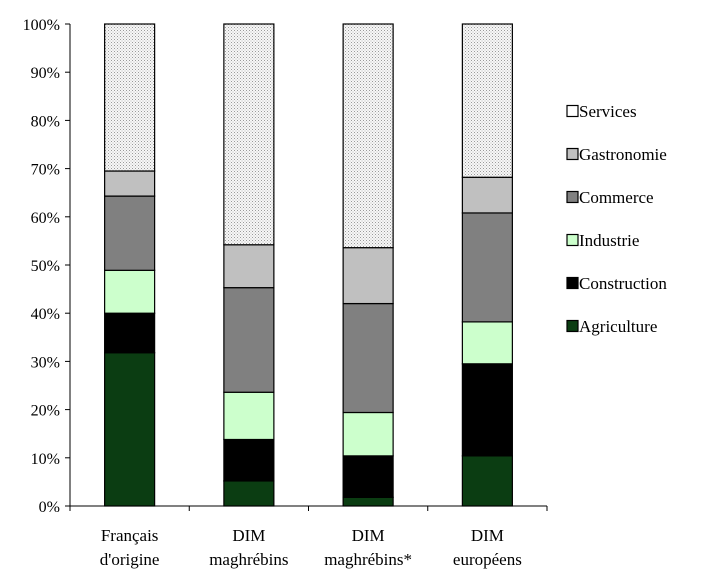  Describe the element at coordinates (45, 411) in the screenshot. I see `y-tick-label: 20%` at that location.